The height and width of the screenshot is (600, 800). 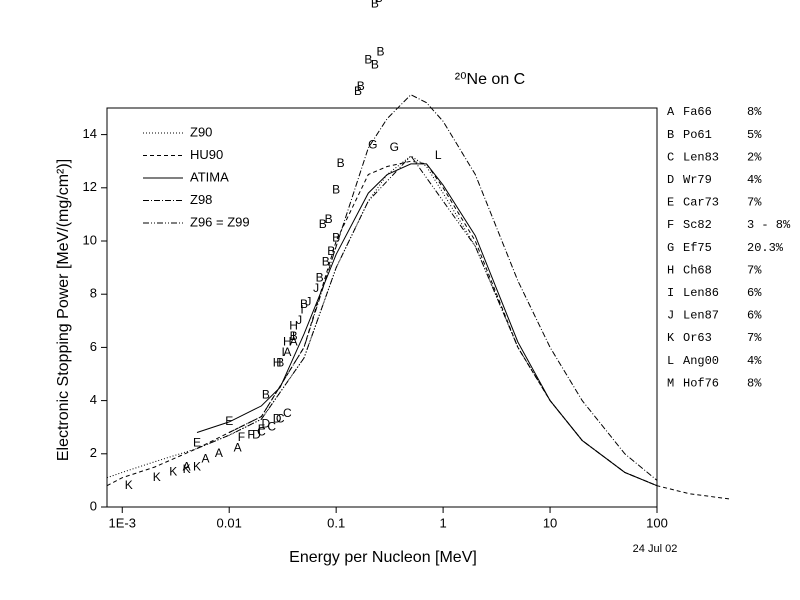 I want to click on y-tick-label: 8, so click(x=93, y=293).